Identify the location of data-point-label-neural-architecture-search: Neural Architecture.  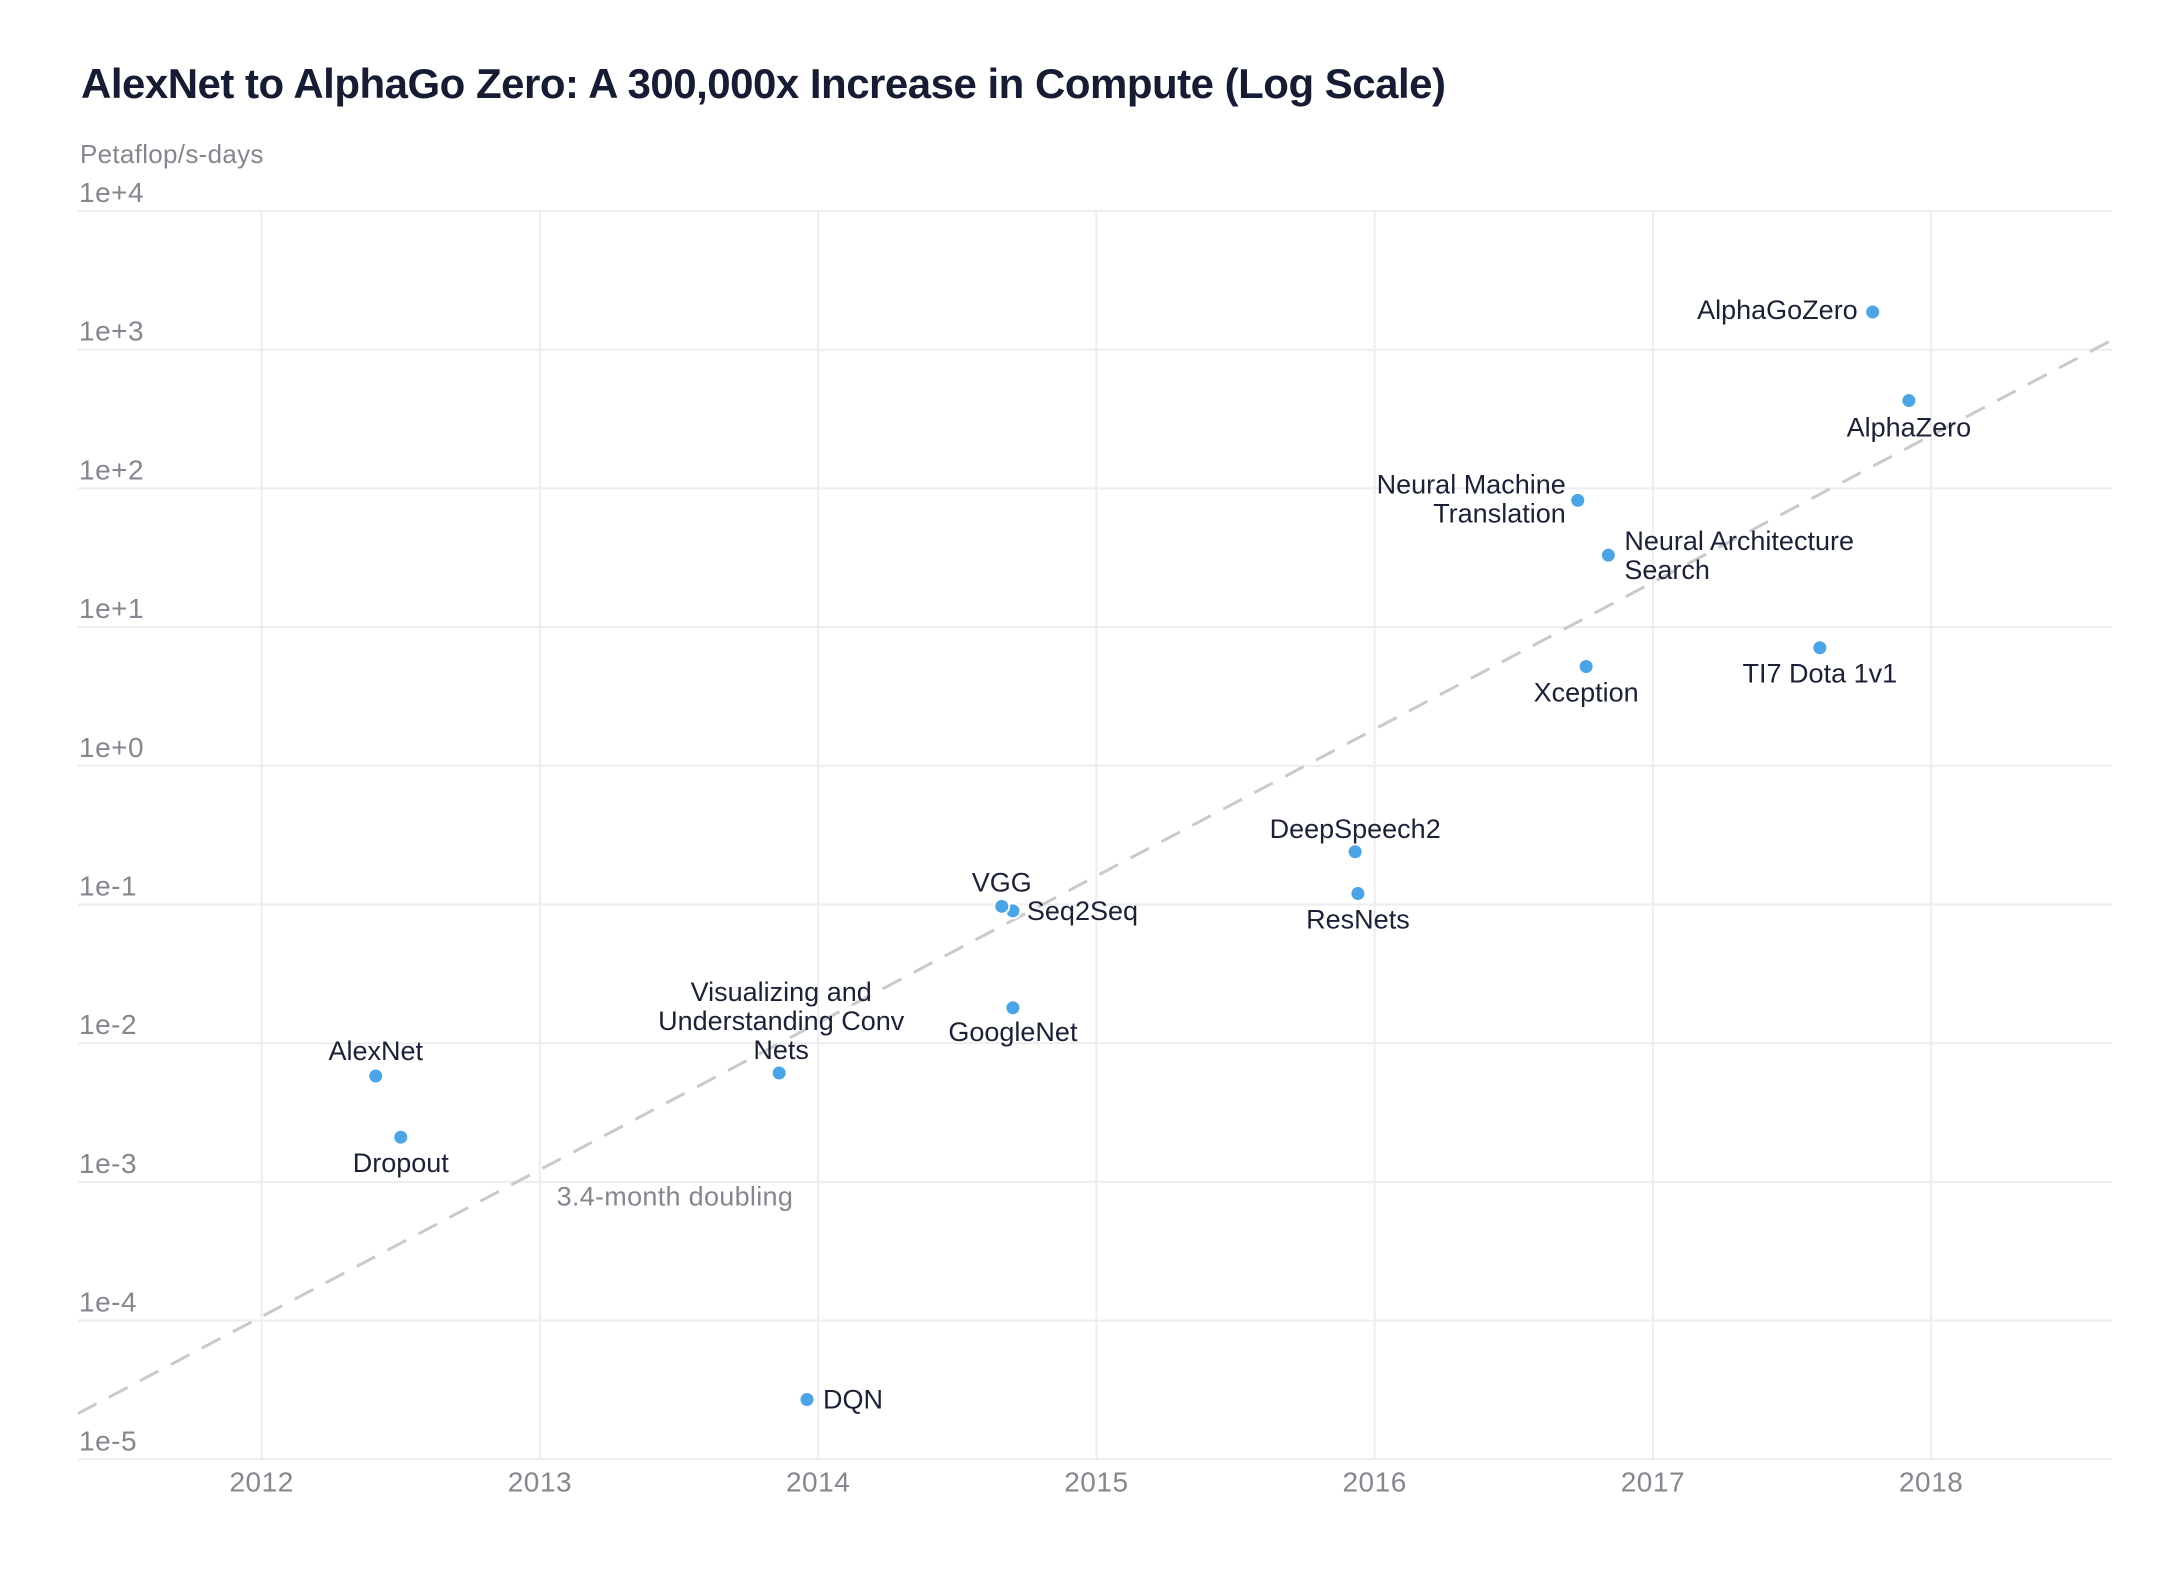
(1739, 541).